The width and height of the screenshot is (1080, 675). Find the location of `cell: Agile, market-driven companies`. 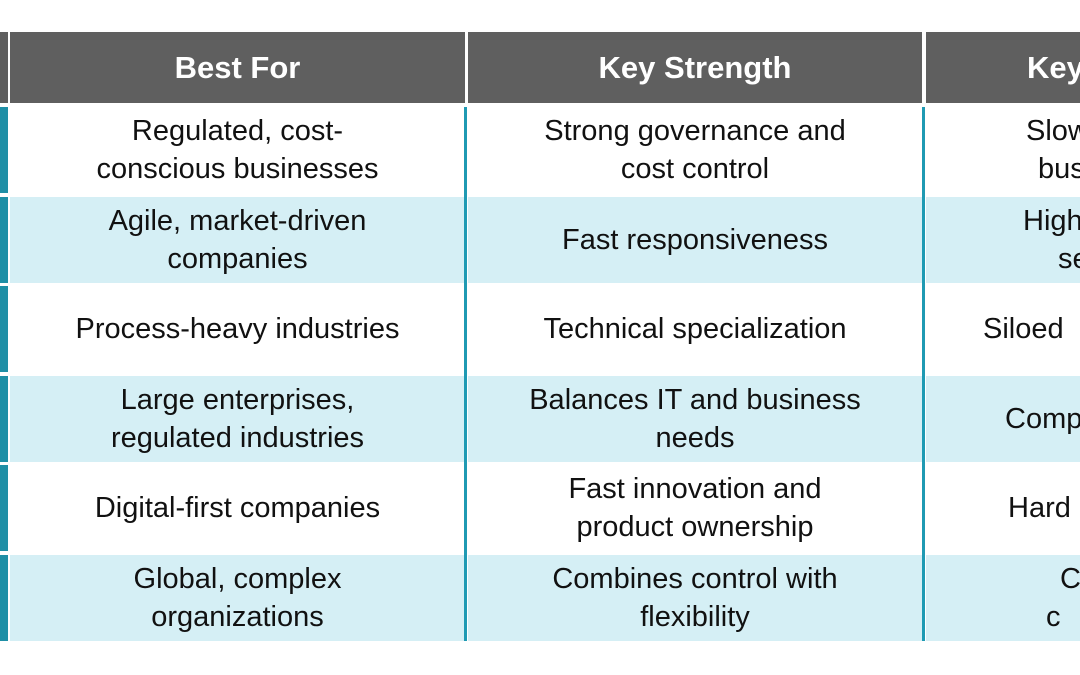

cell: Agile, market-driven companies is located at coordinates (237, 239).